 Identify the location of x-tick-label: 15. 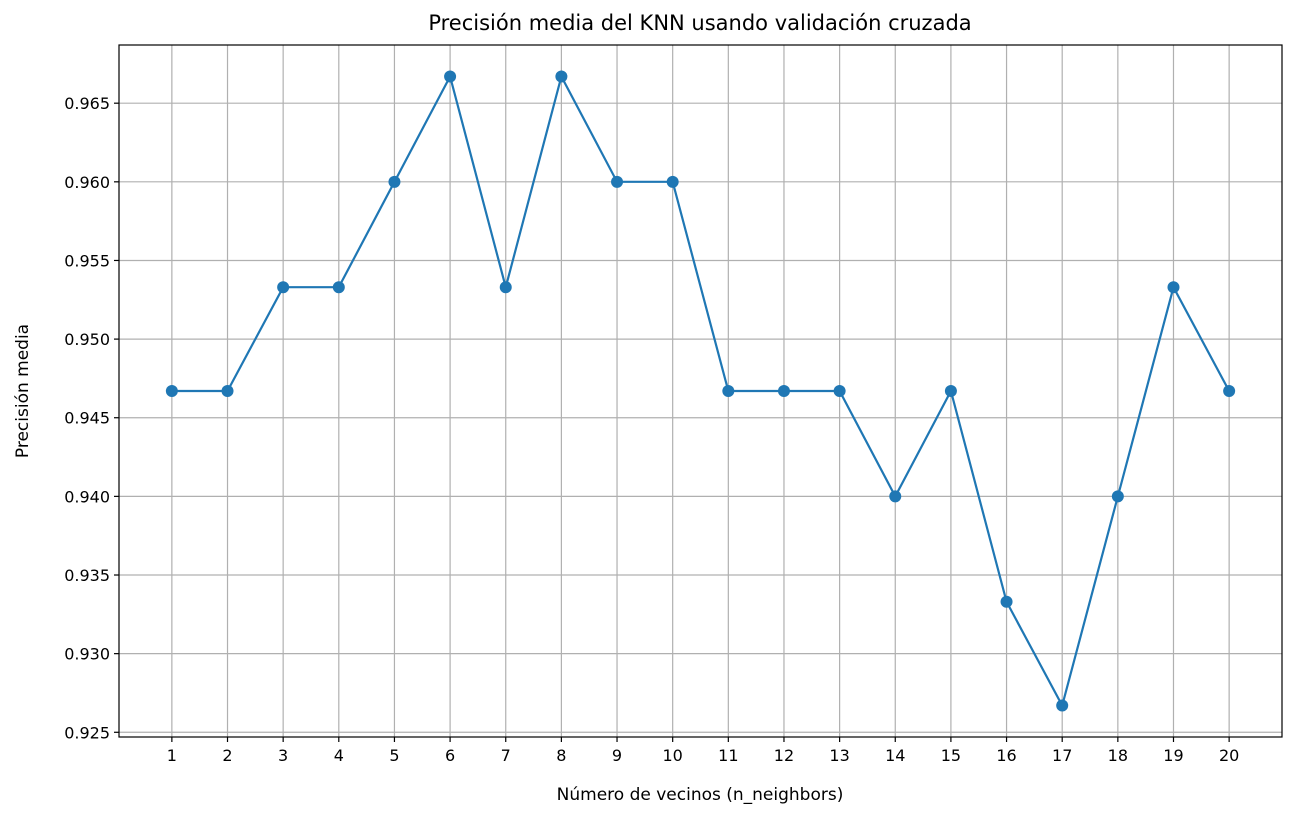
(951, 755).